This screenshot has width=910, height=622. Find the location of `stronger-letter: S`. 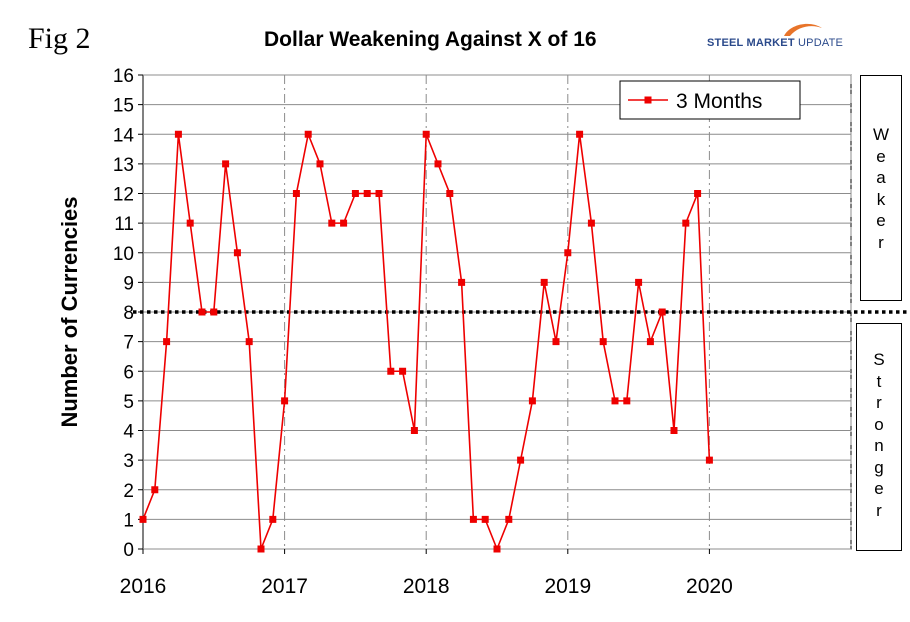

stronger-letter: S is located at coordinates (879, 359).